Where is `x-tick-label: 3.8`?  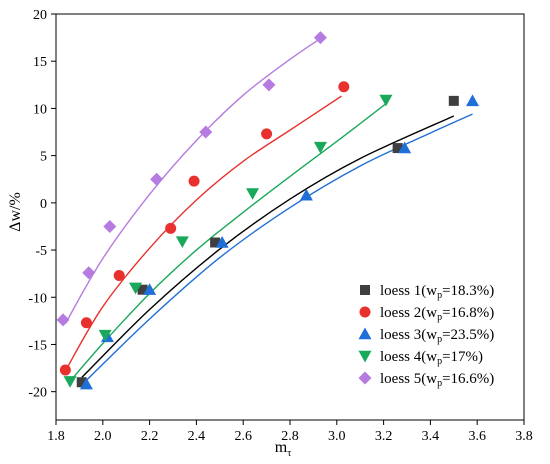 x-tick-label: 3.8 is located at coordinates (524, 436).